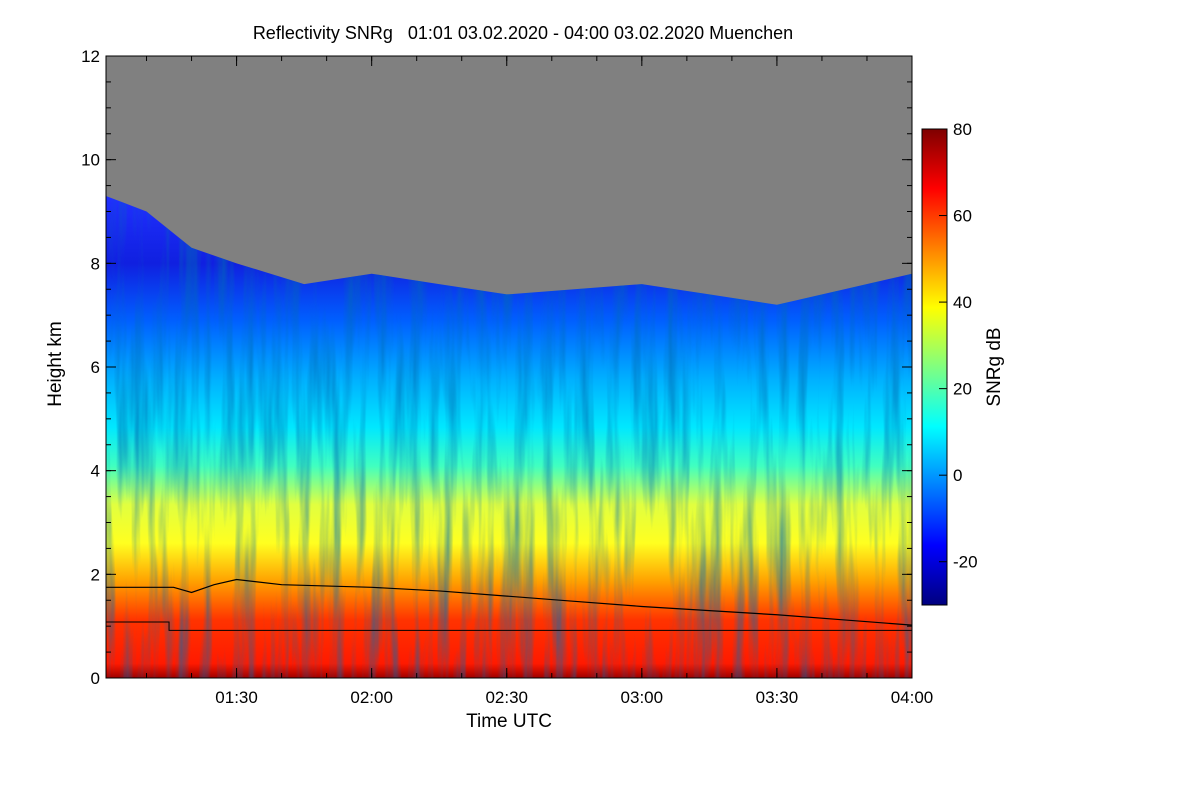  Describe the element at coordinates (95, 263) in the screenshot. I see `y-tick-label: 8` at that location.